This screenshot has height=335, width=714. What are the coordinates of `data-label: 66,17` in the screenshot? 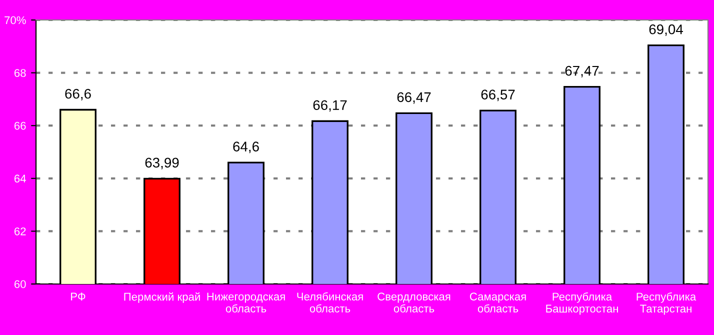 It's located at (330, 106).